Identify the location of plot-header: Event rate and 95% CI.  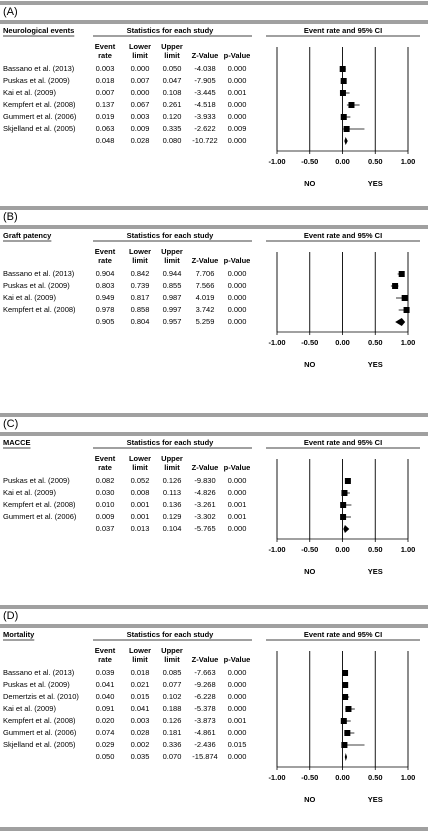
(343, 235).